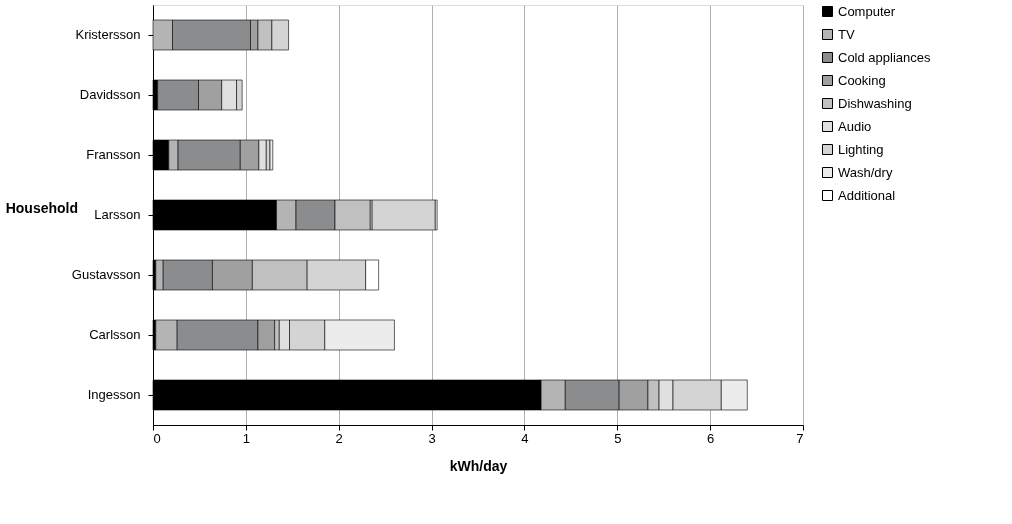 This screenshot has height=524, width=1012. What do you see at coordinates (42, 207) in the screenshot?
I see `y-axis-title: Household` at bounding box center [42, 207].